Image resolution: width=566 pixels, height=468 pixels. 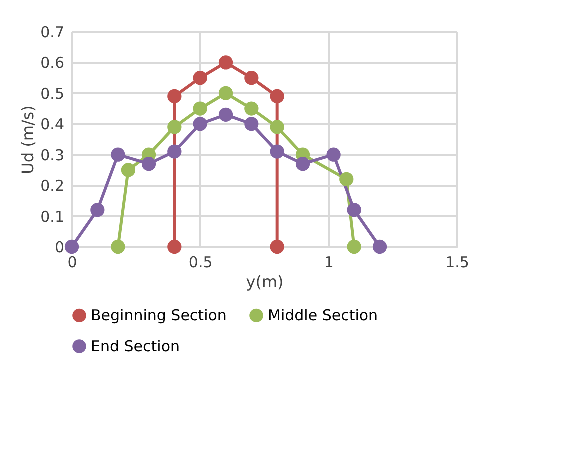 I want to click on y-axis-title: Ud (m/s), so click(x=28, y=140).